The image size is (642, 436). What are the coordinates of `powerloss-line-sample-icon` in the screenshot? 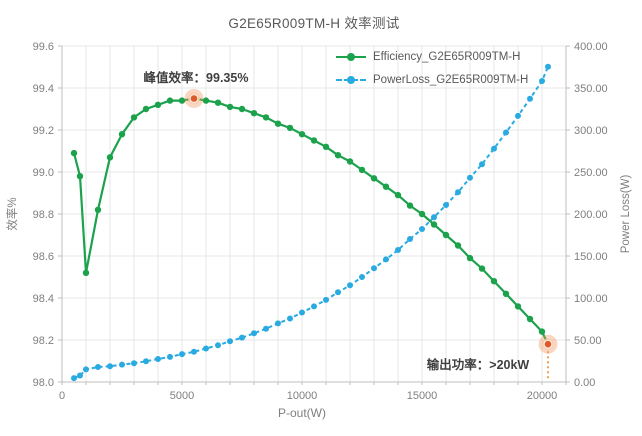 It's located at (351, 80).